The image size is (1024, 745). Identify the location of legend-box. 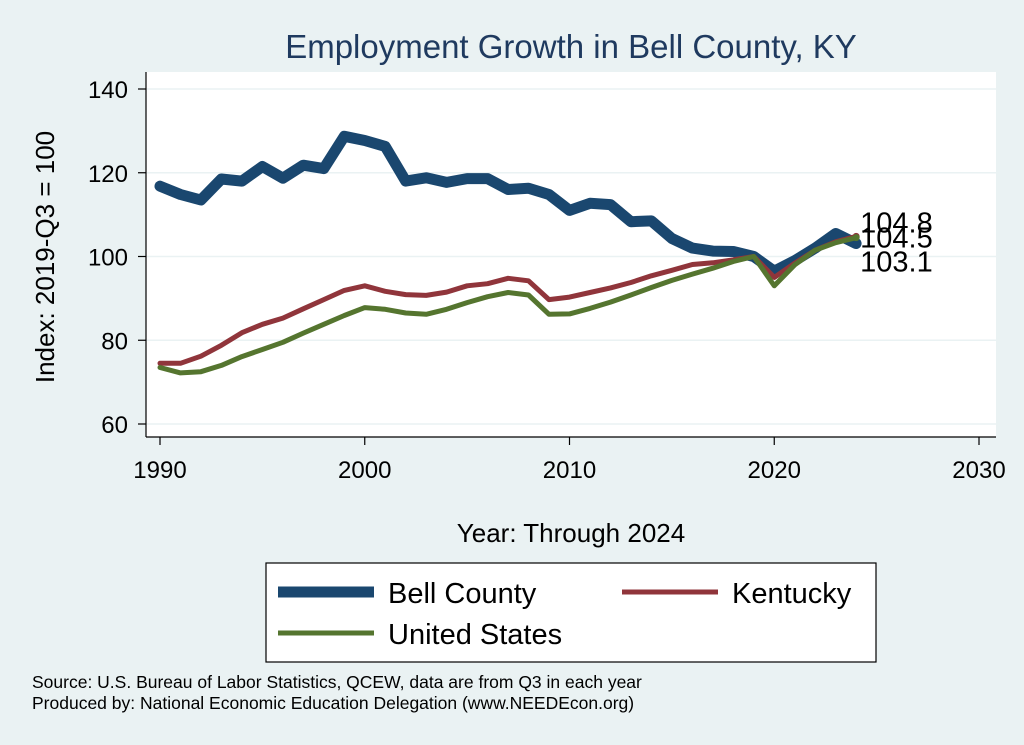
(571, 612).